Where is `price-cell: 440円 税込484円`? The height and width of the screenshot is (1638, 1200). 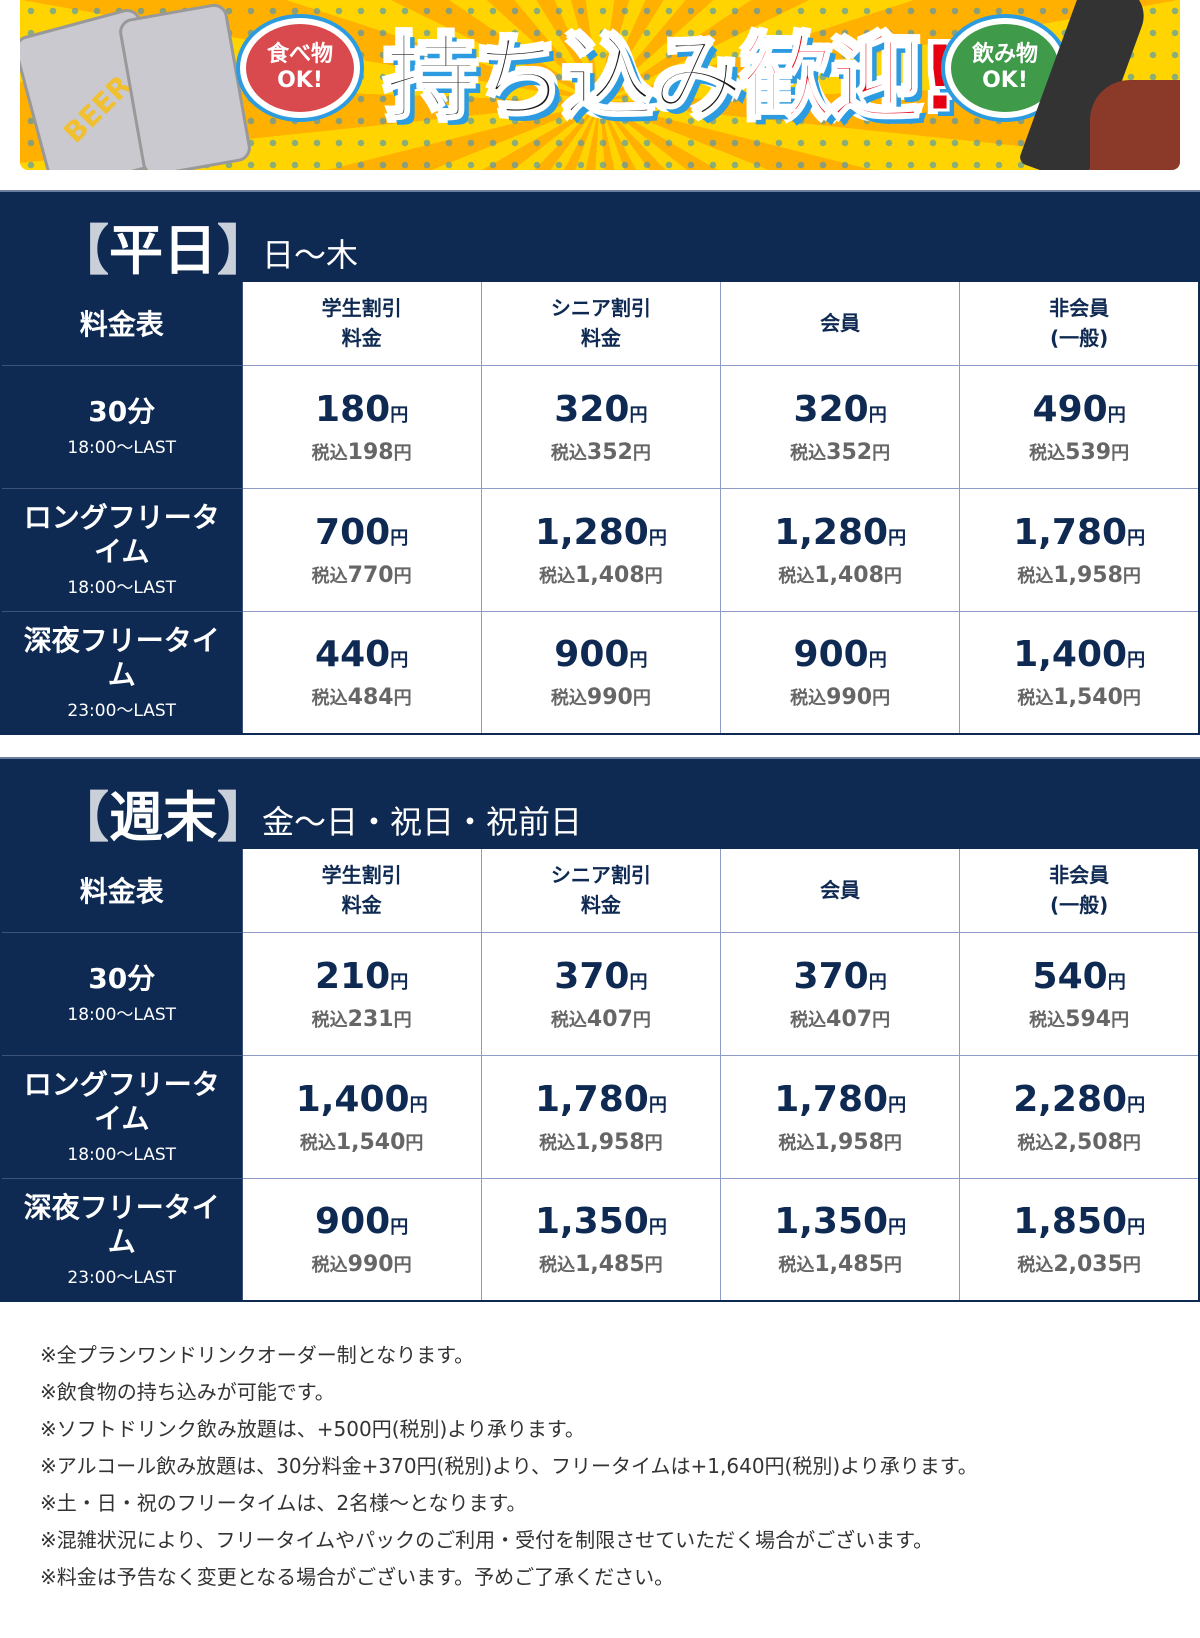 price-cell: 440円 税込484円 is located at coordinates (361, 672).